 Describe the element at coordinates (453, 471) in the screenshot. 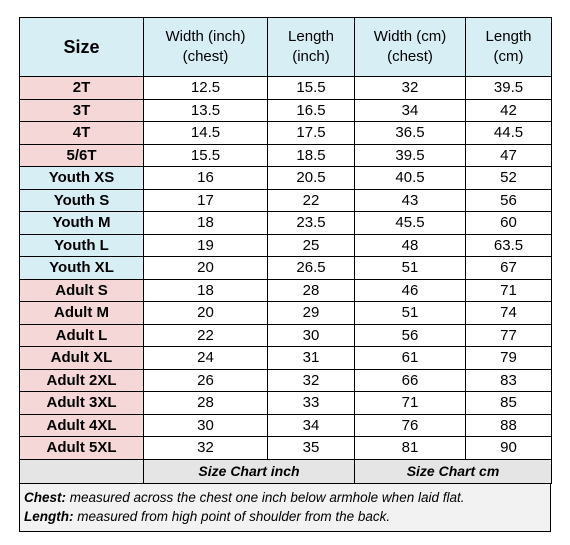

I see `footer-cm-label: Size Chart cm` at that location.